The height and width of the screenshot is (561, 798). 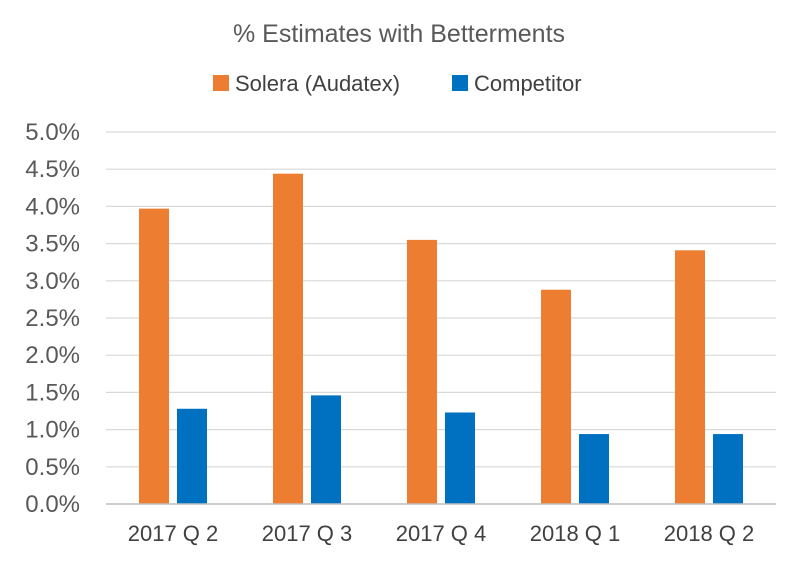 What do you see at coordinates (173, 533) in the screenshot?
I see `x-tick-label: 2017 Q 2` at bounding box center [173, 533].